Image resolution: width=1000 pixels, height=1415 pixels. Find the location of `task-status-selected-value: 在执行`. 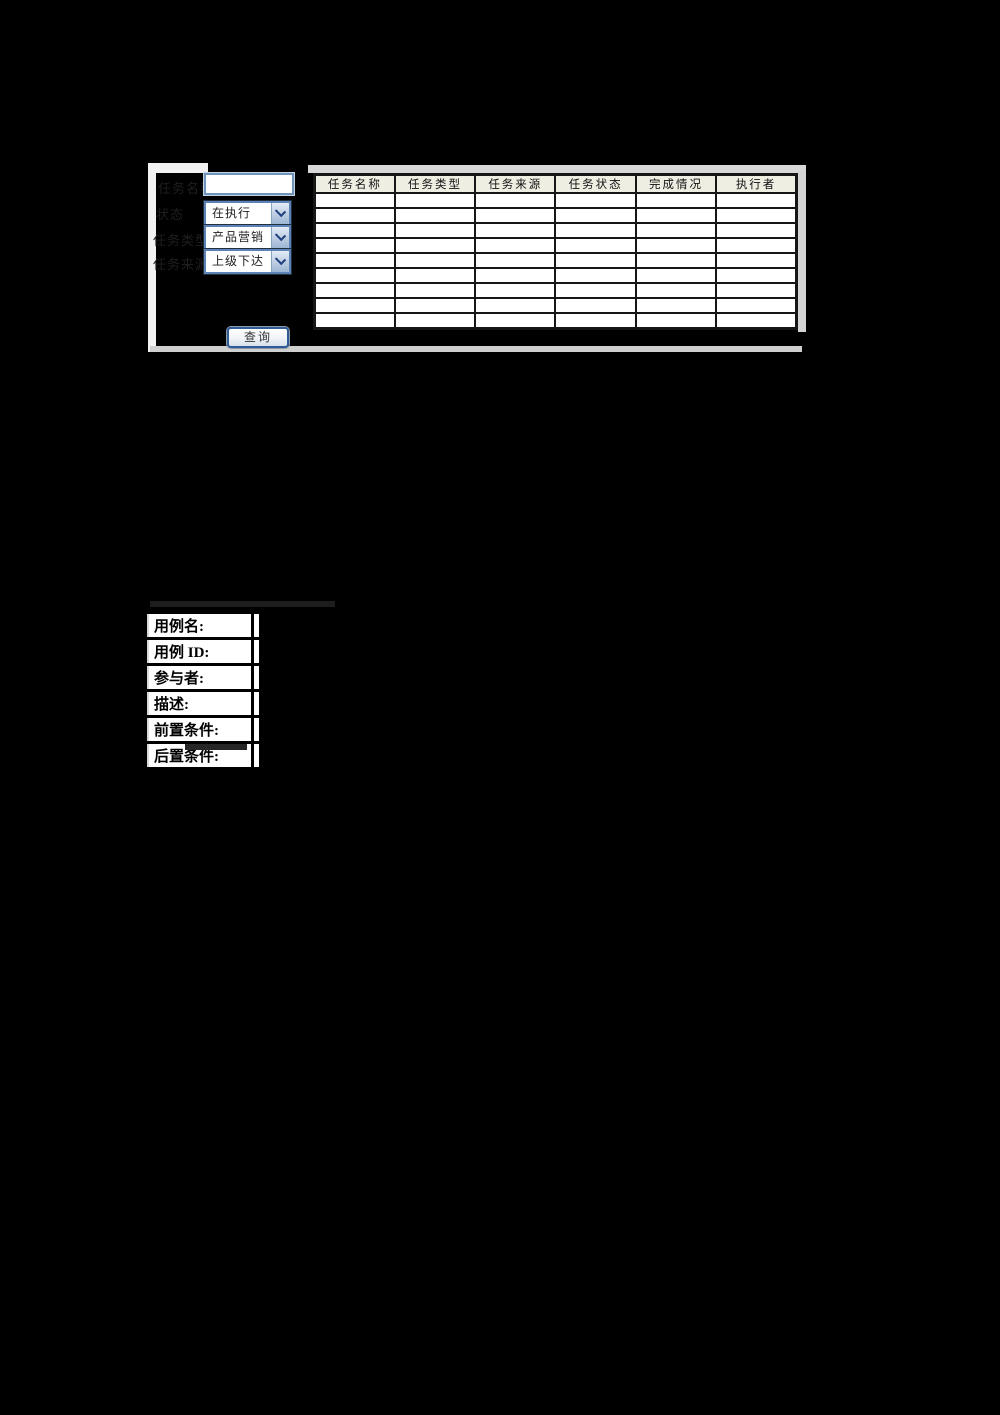

task-status-selected-value: 在执行 is located at coordinates (232, 213).